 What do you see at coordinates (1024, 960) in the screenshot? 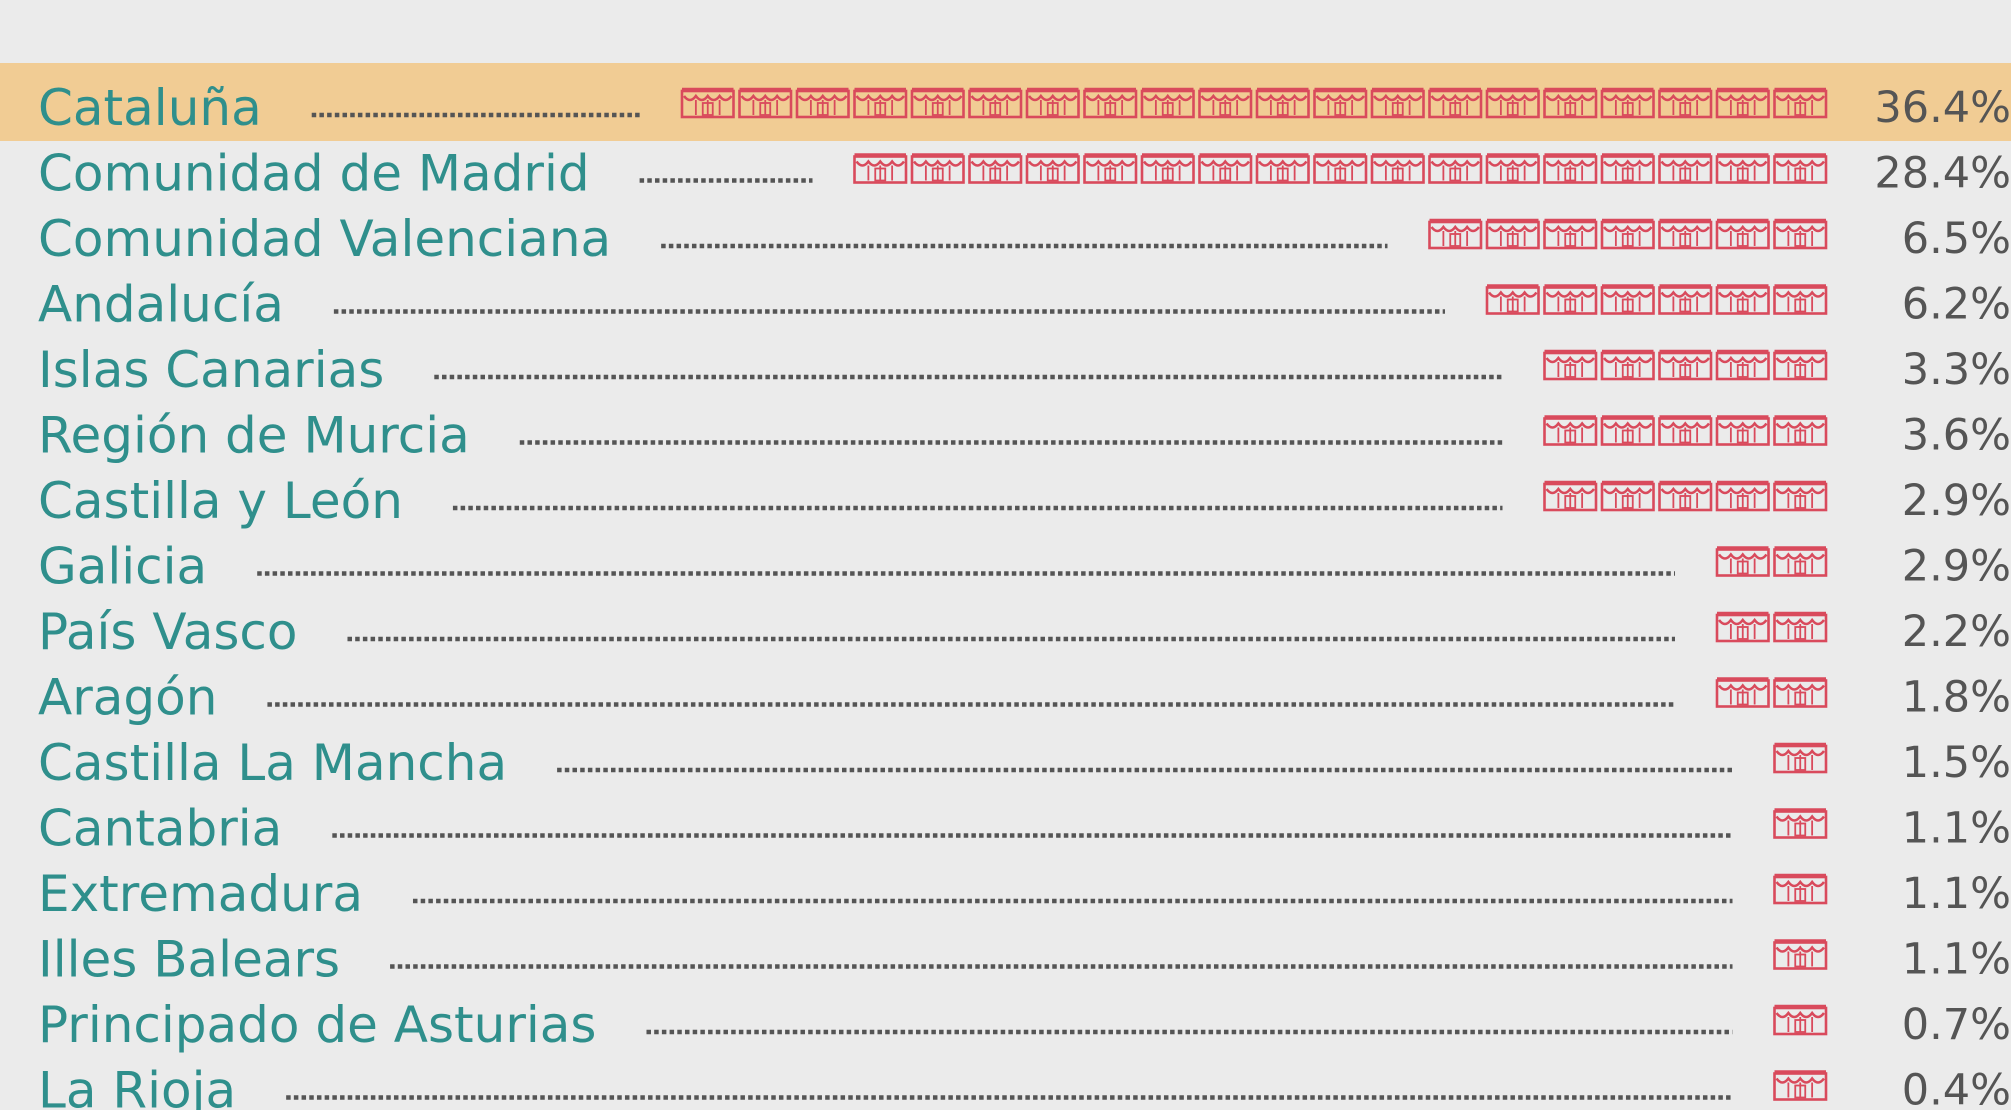
I see `chart-row: Illes Balears 1.1%` at bounding box center [1024, 960].